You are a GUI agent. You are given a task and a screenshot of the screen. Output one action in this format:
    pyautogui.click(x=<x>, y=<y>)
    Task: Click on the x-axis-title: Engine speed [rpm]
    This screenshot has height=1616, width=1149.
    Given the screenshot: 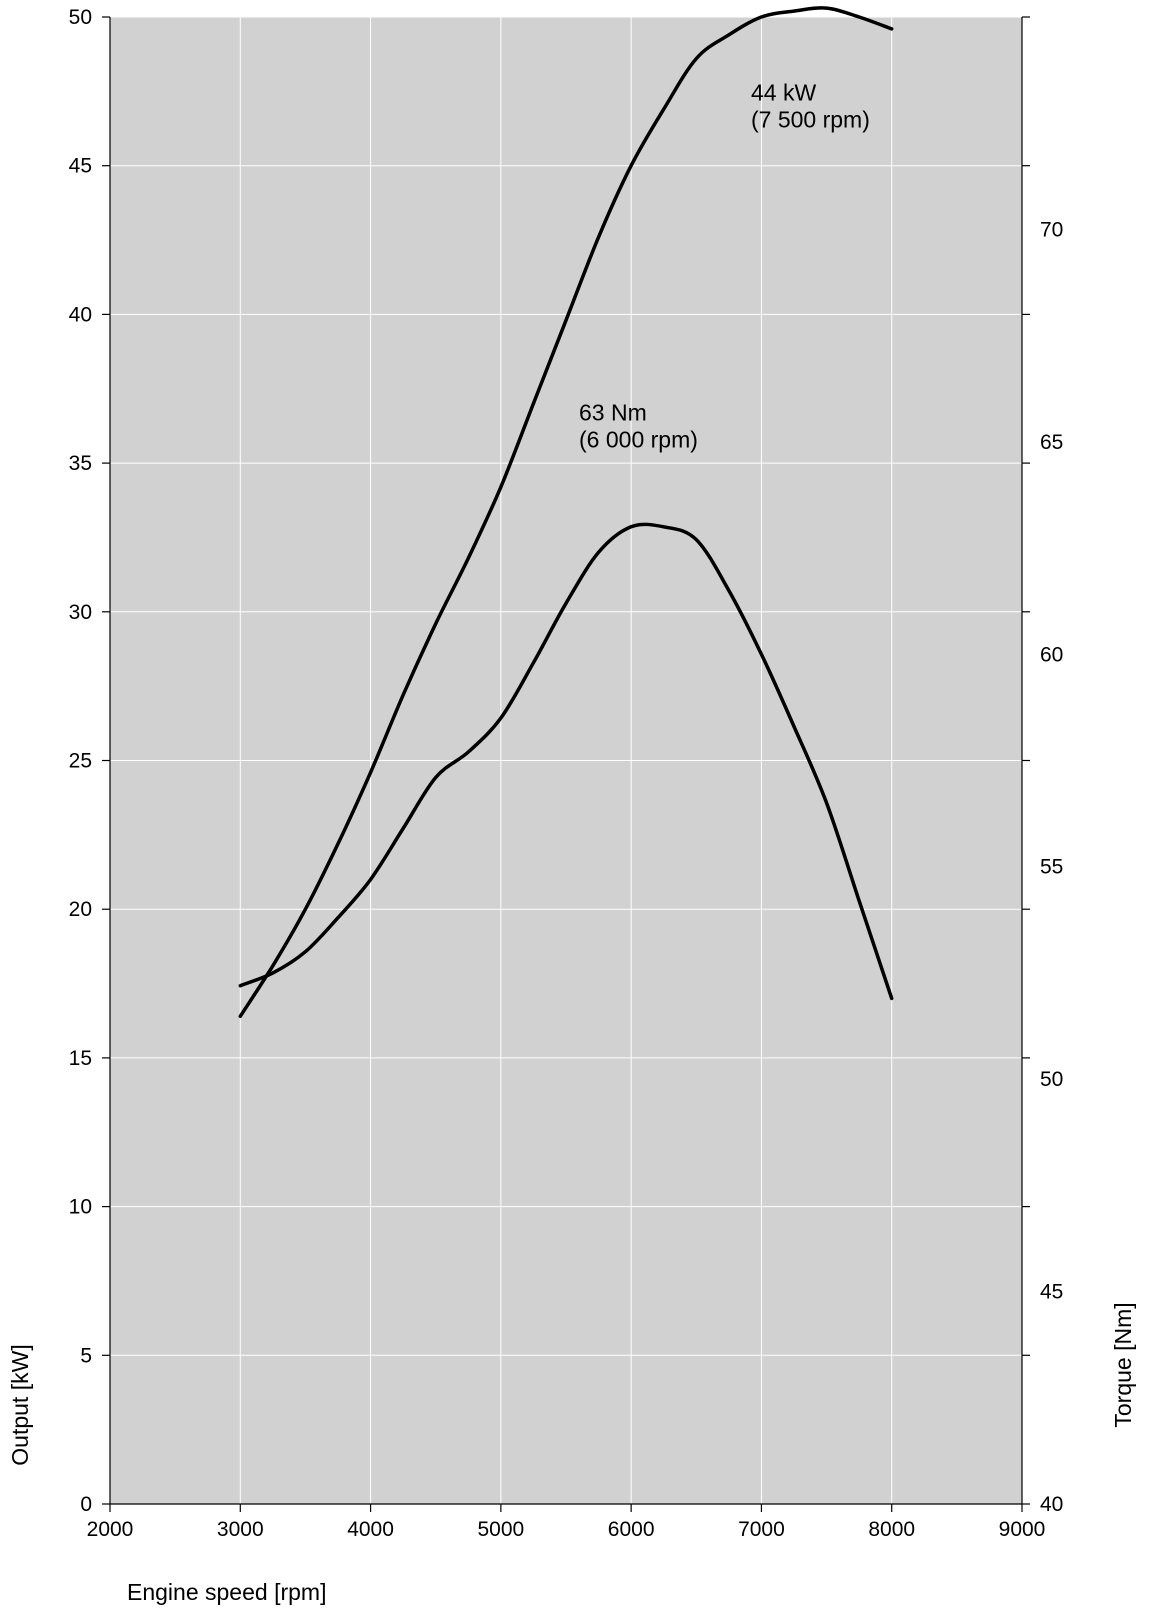 What is the action you would take?
    pyautogui.click(x=226, y=1592)
    